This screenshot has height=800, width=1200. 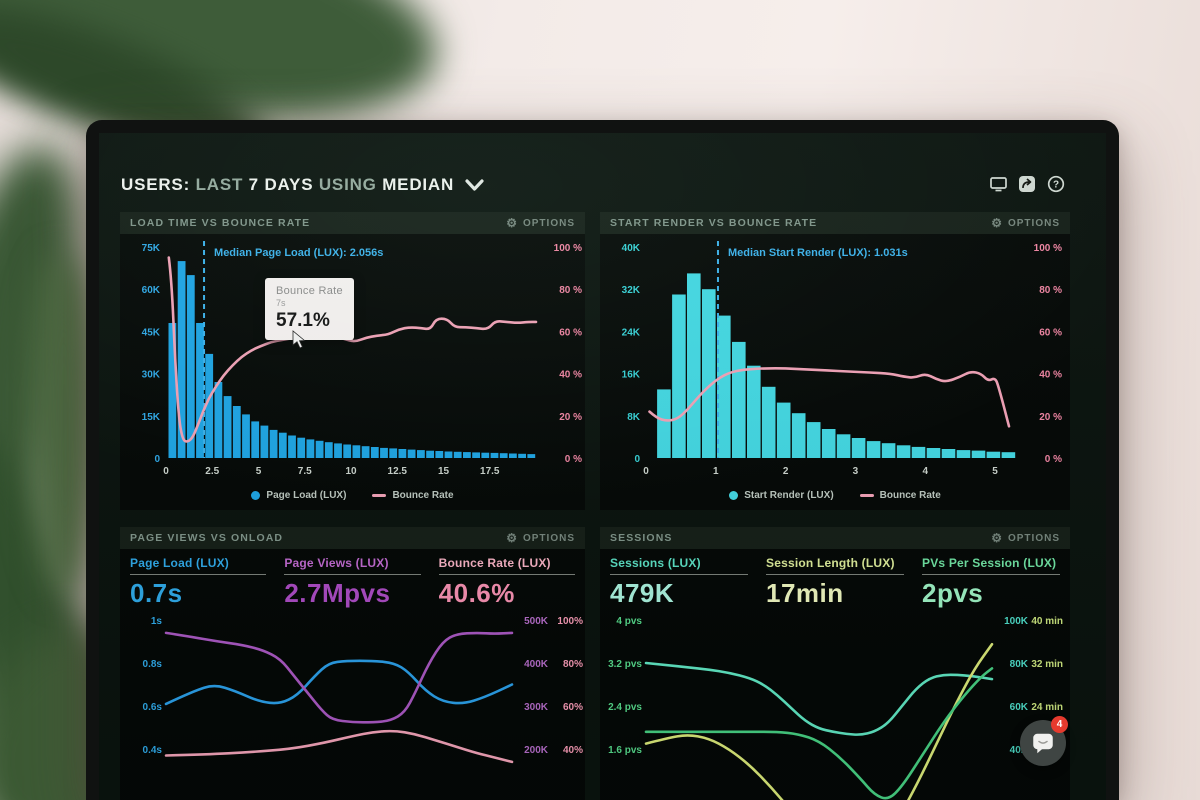 I want to click on y-axis-tick: 60 %, so click(x=570, y=332).